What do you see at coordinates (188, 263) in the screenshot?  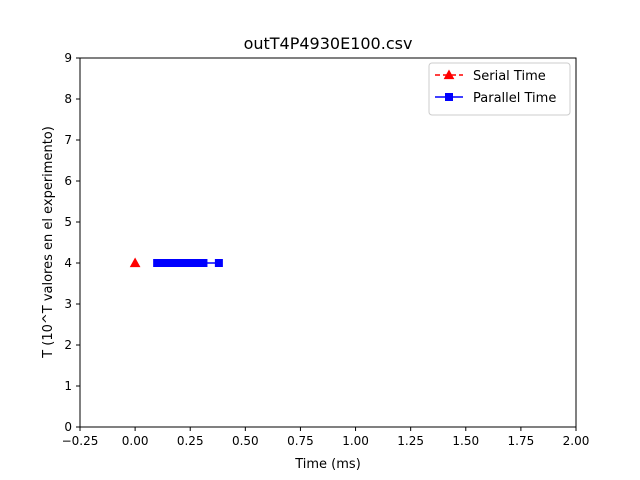 I see `series-parallel-time` at bounding box center [188, 263].